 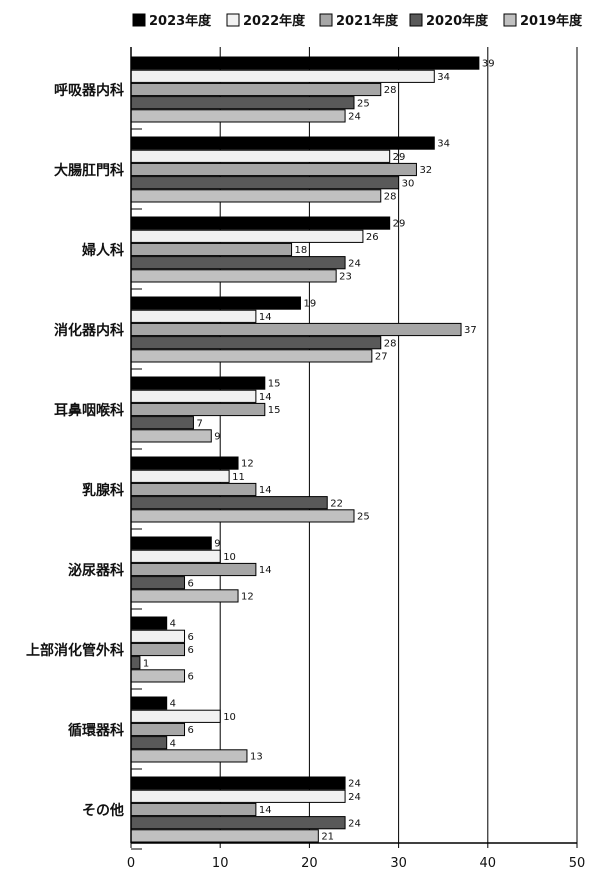 I want to click on category-group: 4 10 6 4 13 循環器科, so click(x=165, y=733).